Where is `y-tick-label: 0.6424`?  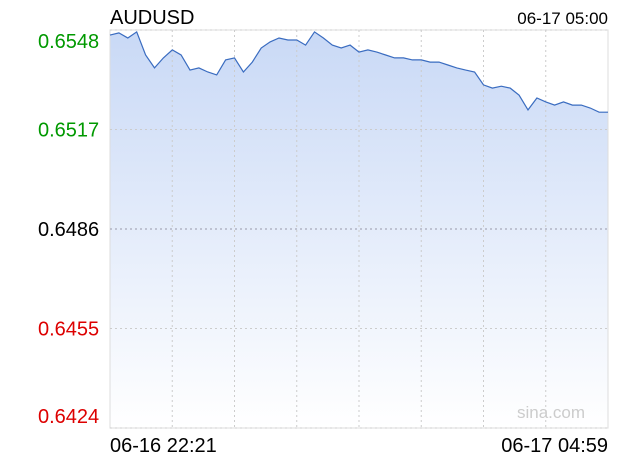 y-tick-label: 0.6424 is located at coordinates (68, 417).